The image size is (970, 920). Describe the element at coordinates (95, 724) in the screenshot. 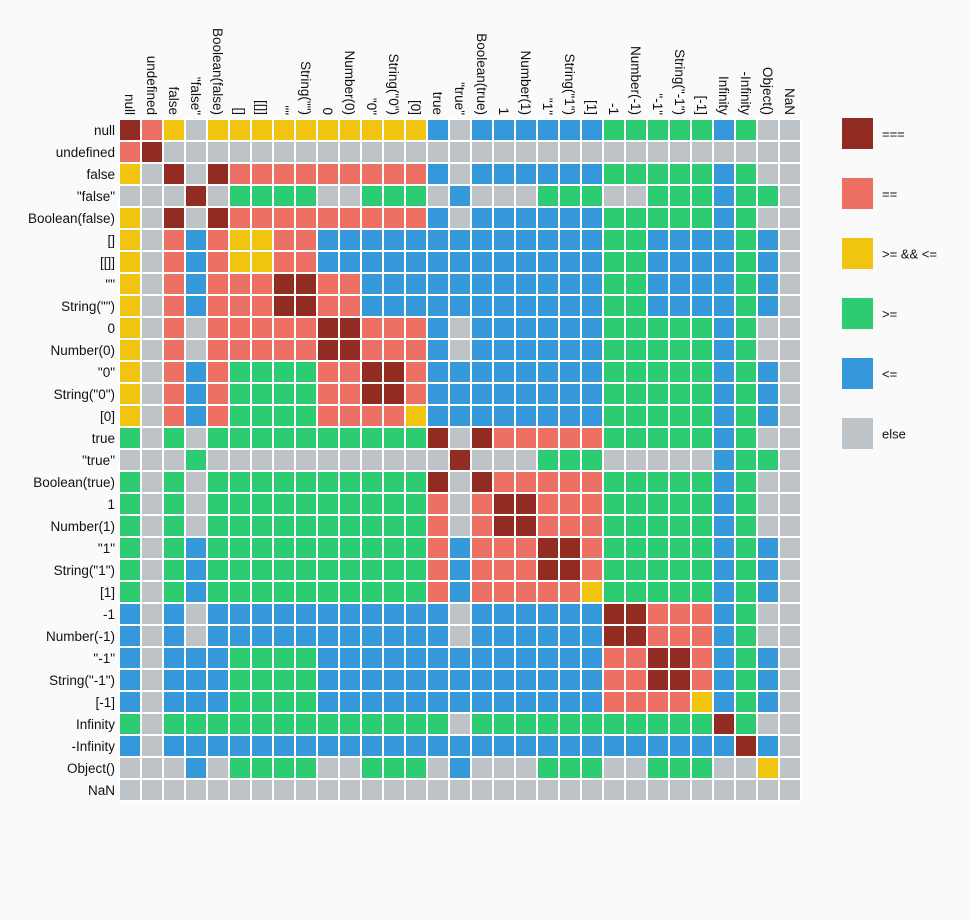

I see `row-label: Infinity` at that location.